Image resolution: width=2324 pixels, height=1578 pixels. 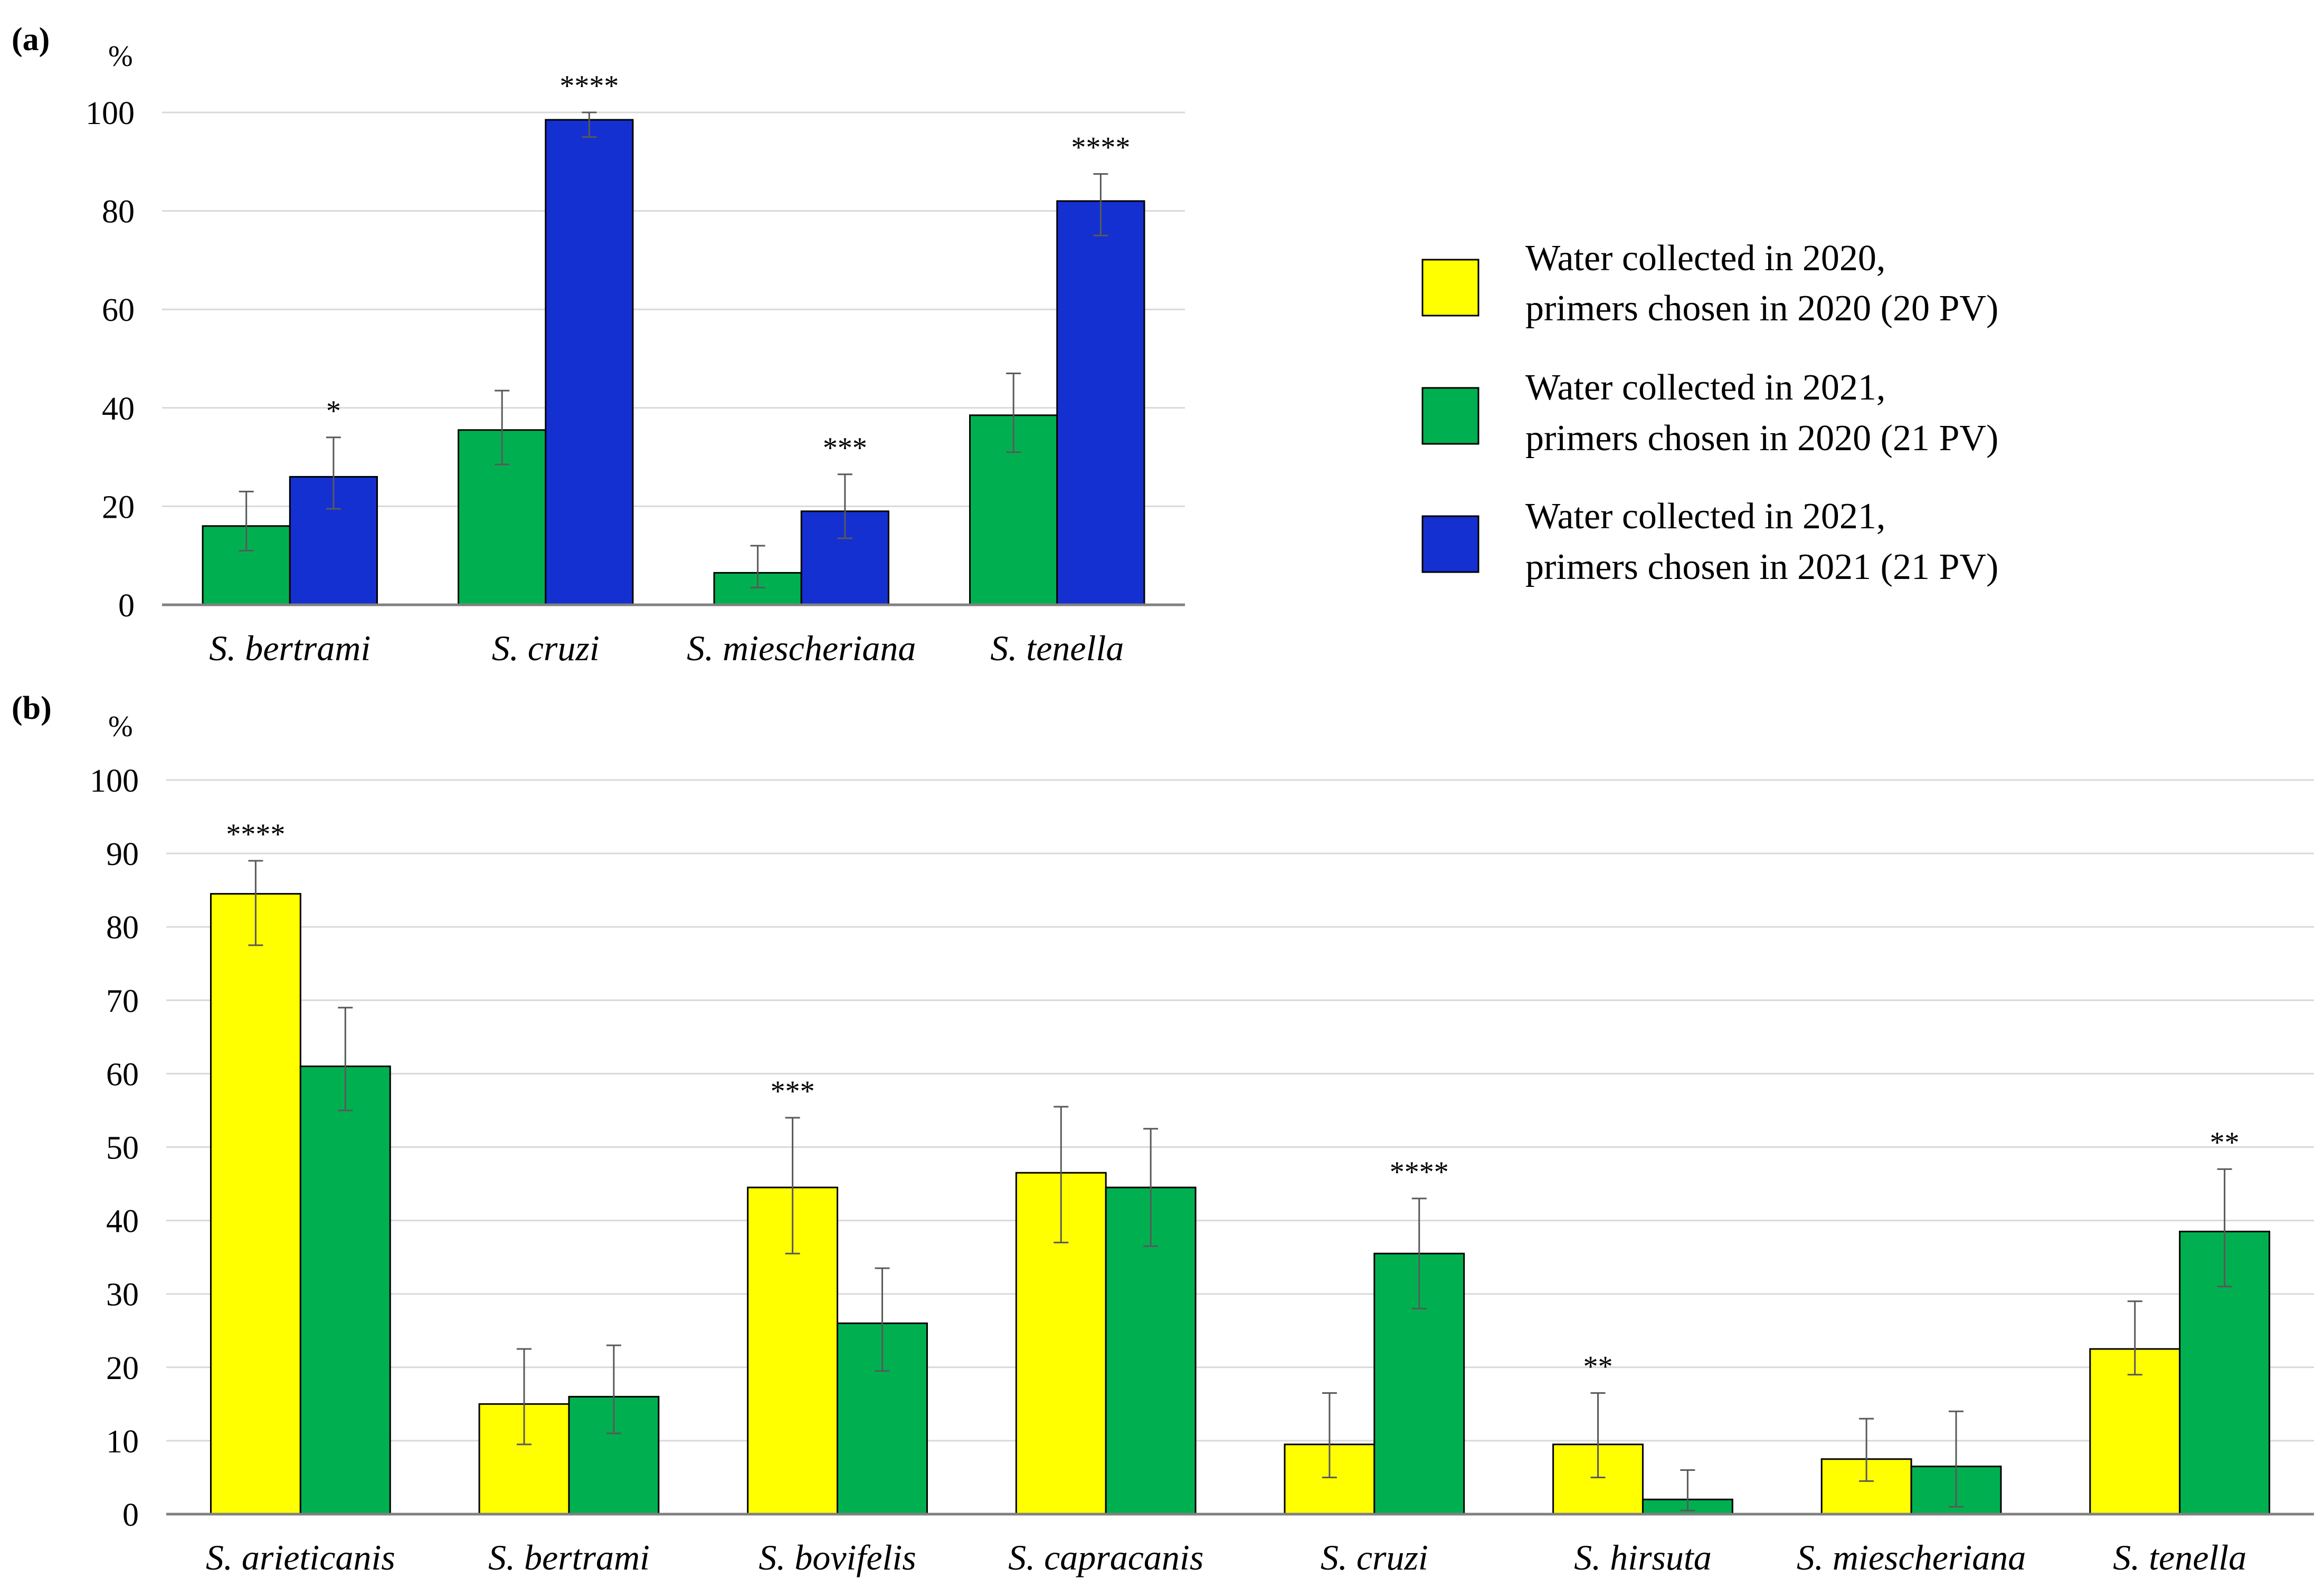 What do you see at coordinates (345, 1290) in the screenshot?
I see `bar-b-c0-s1` at bounding box center [345, 1290].